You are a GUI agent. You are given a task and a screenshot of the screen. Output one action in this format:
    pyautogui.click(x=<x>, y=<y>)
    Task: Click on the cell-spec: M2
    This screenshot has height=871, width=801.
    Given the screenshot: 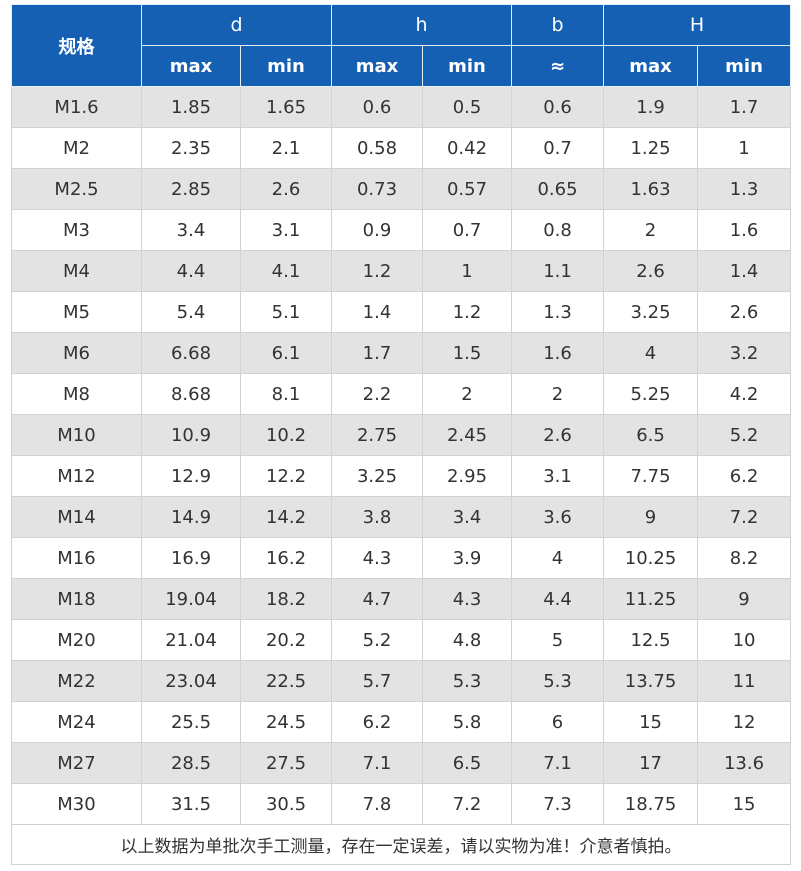 What is the action you would take?
    pyautogui.click(x=76, y=148)
    